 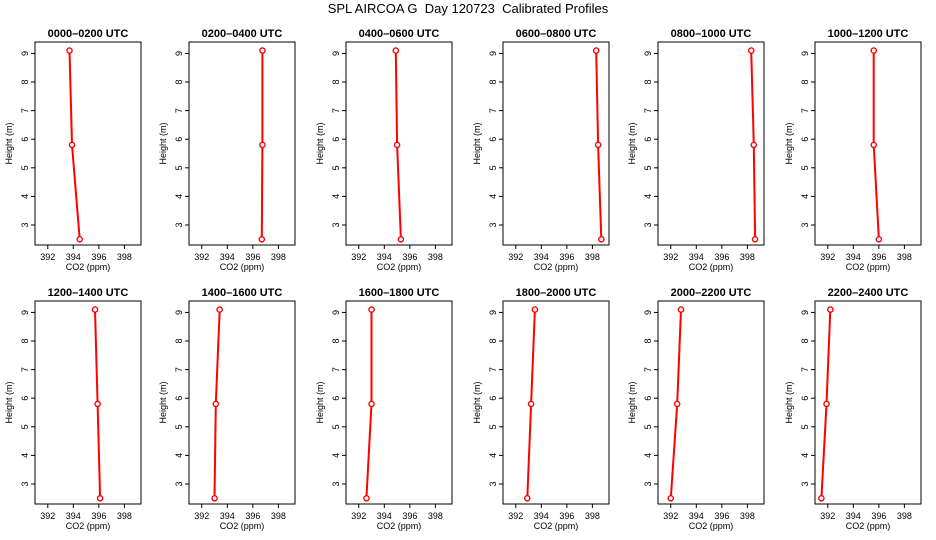 I want to click on panel-title: 1400–1600 UTC, so click(x=242, y=293).